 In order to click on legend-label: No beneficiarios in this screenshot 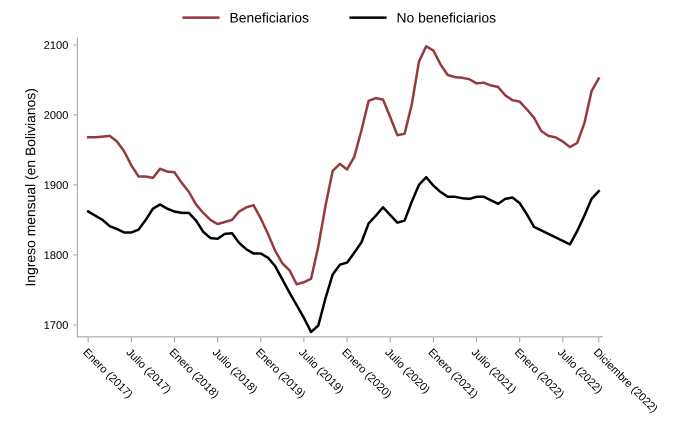, I will do `click(447, 17)`.